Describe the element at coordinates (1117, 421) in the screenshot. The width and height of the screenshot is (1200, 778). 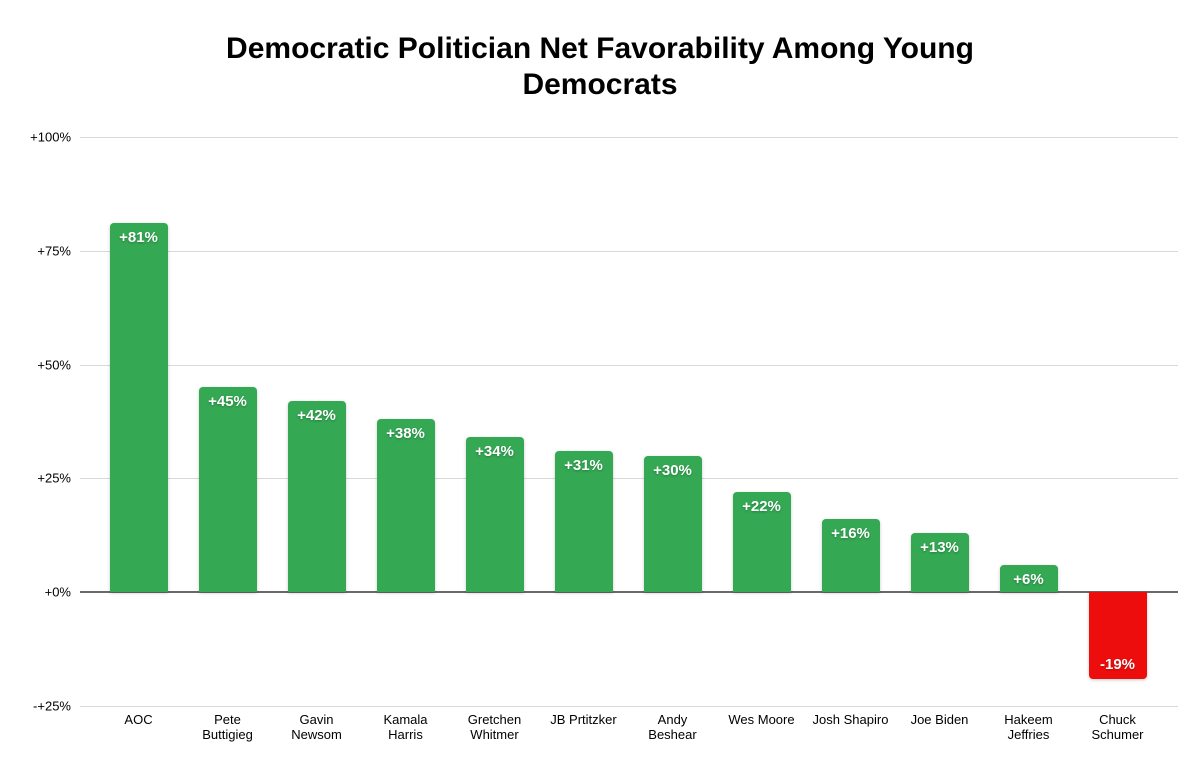
I see `bar-slot: -19%` at that location.